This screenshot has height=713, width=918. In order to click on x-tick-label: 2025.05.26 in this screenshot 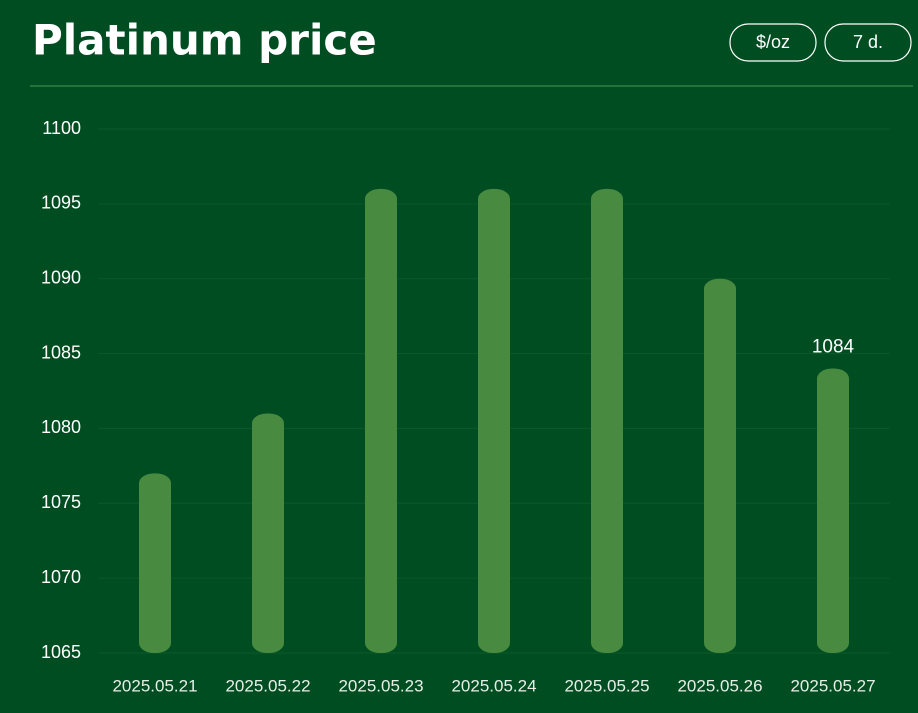, I will do `click(719, 685)`.